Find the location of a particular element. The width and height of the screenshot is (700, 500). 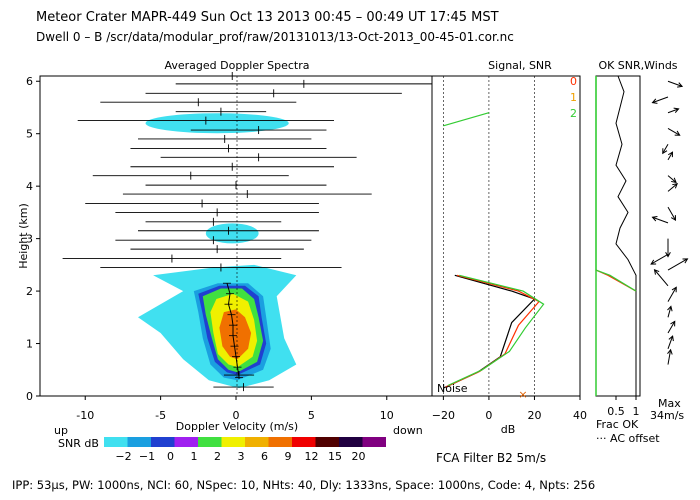

snr-xtick-0: −20 is located at coordinates (443, 415).